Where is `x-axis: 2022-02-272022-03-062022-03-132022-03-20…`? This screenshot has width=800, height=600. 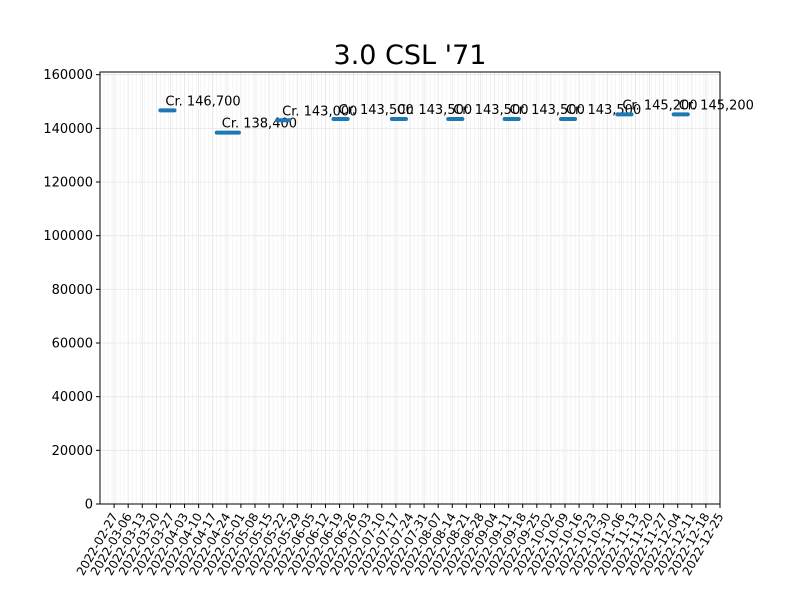 x-axis: 2022-02-272022-03-062022-03-132022-03-20… is located at coordinates (400, 541).